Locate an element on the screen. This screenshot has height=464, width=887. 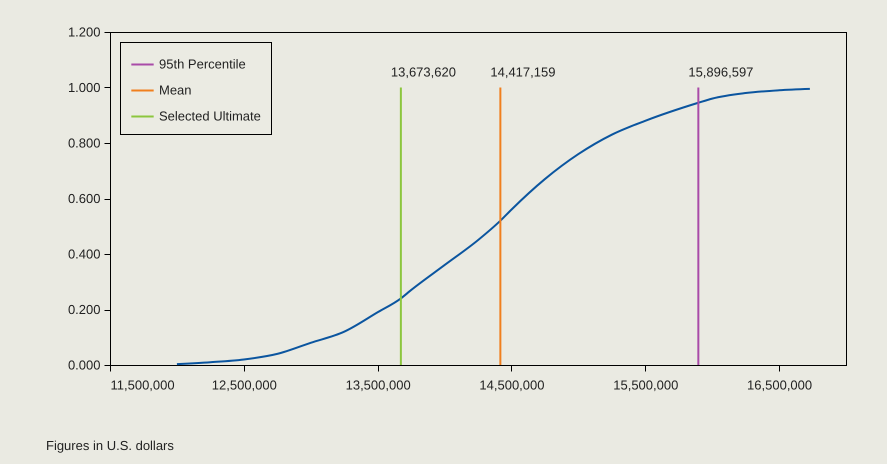
text: Figures in U.S. dollars is located at coordinates (110, 445).